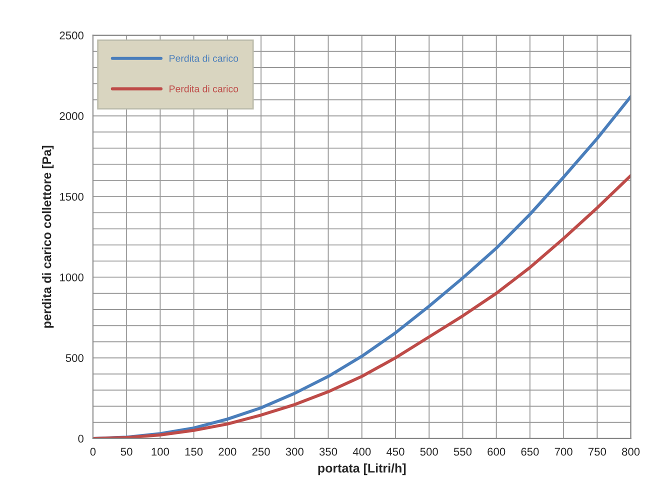 This screenshot has height=504, width=664. I want to click on x-tick-label: 0, so click(93, 452).